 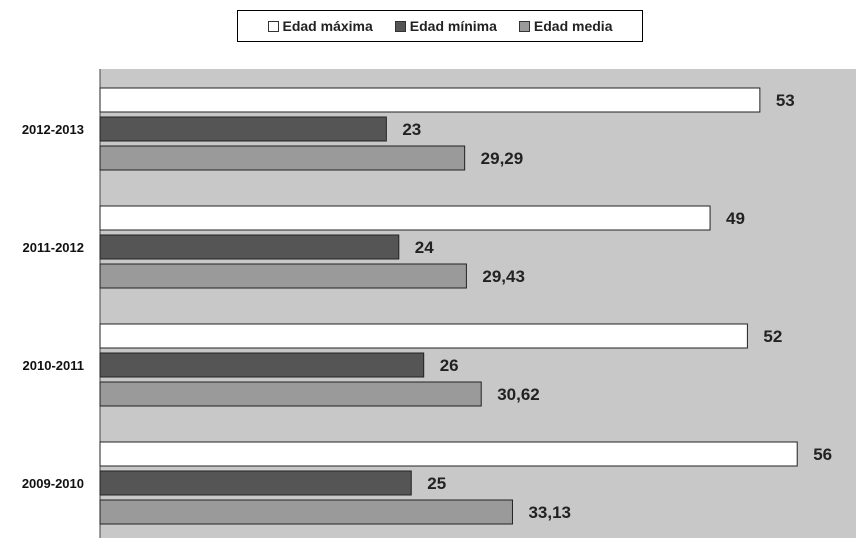 I want to click on value-label-0-2: 29,29, so click(x=502, y=158).